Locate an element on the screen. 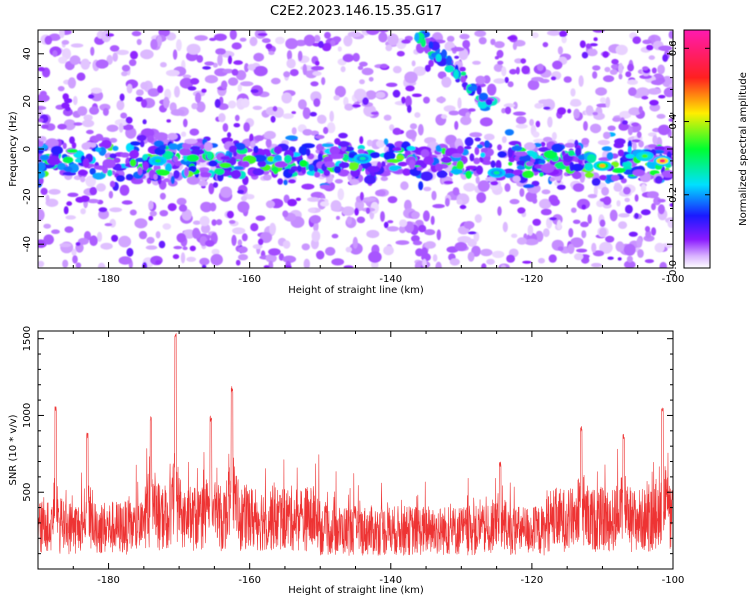 Image resolution: width=750 pixels, height=600 pixels. y-tick-label: 500 is located at coordinates (27, 492).